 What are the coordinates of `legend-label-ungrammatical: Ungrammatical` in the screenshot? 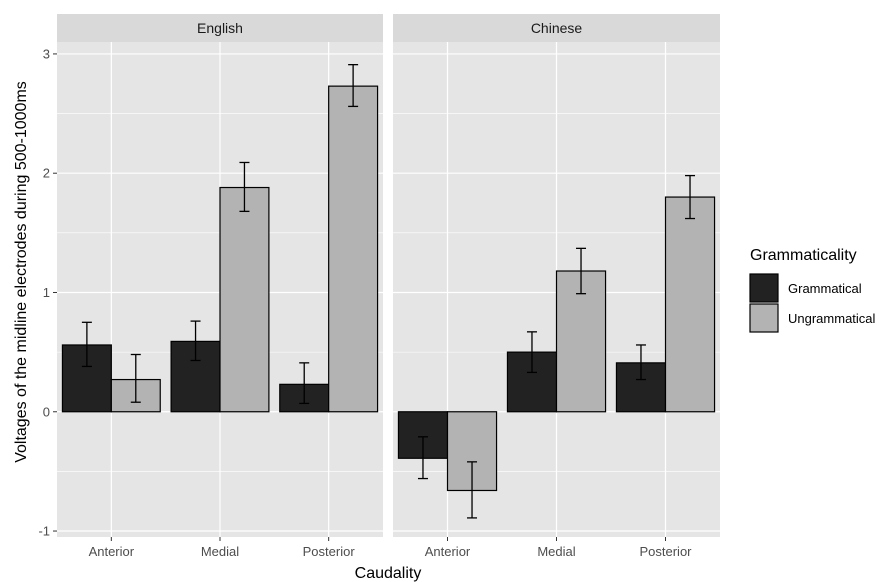 It's located at (832, 318).